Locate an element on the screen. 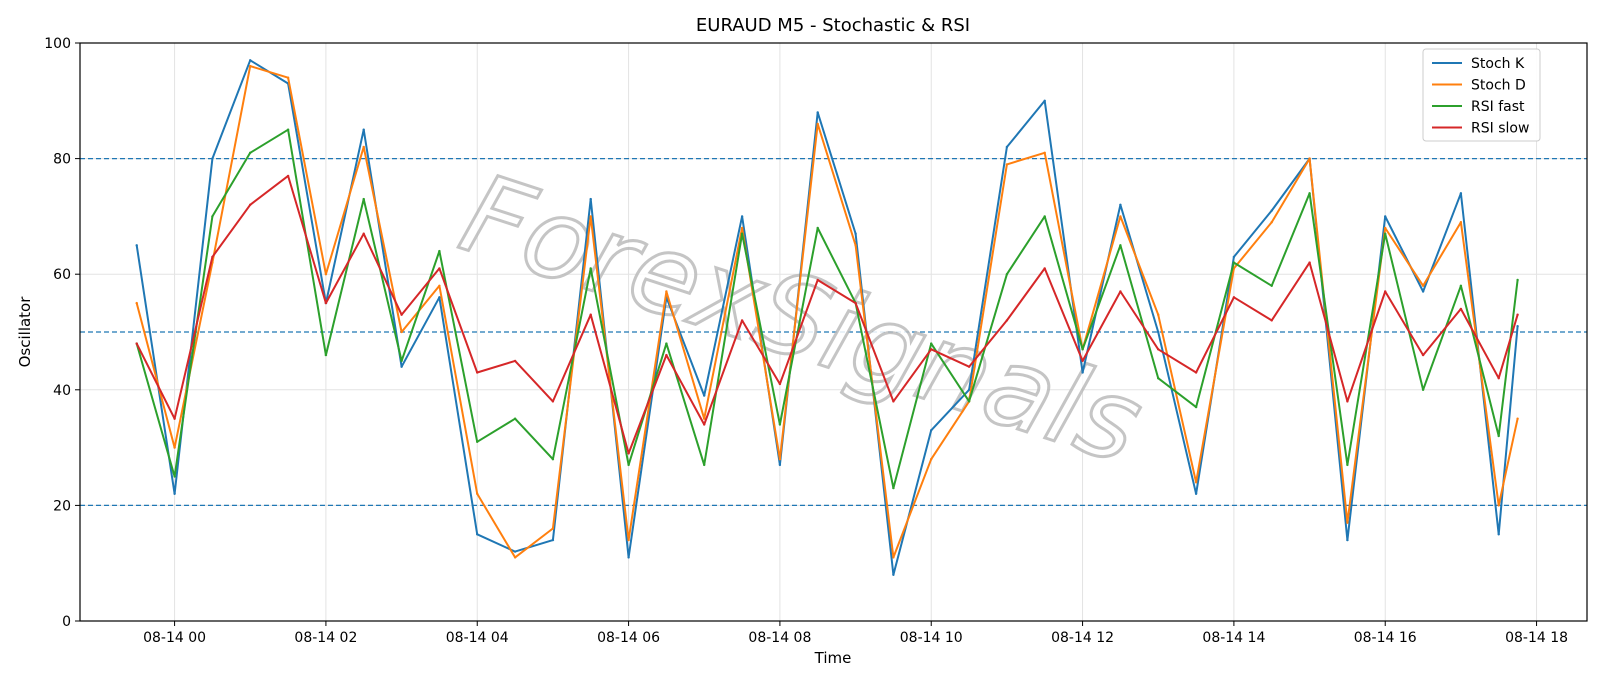 The width and height of the screenshot is (1600, 690). x-tick-label: 08-14 02 is located at coordinates (325, 638).